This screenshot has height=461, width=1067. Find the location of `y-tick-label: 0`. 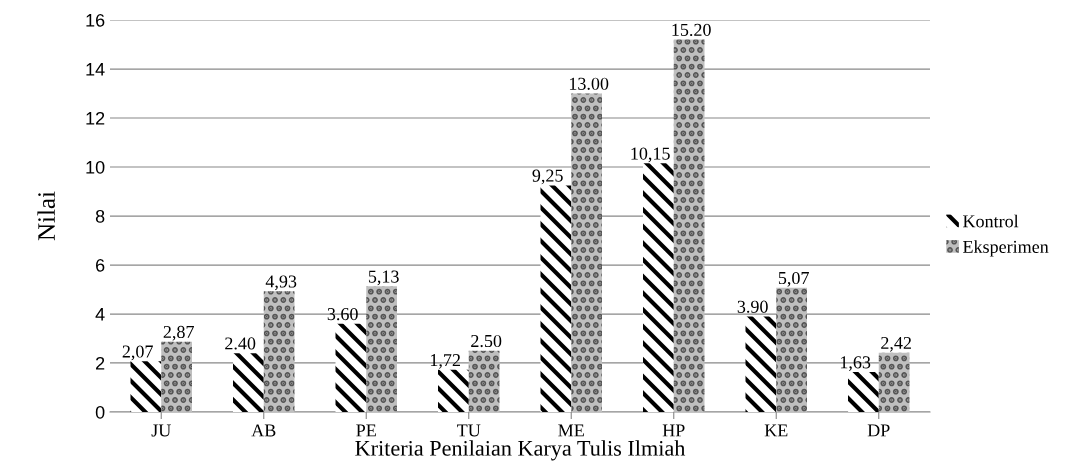

y-tick-label: 0 is located at coordinates (100, 412).